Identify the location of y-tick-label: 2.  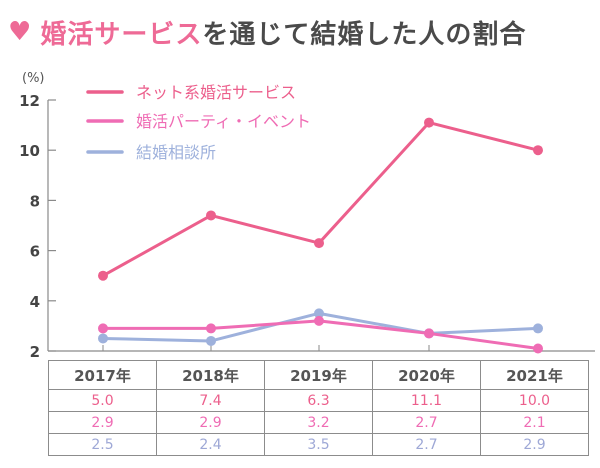
(35, 352).